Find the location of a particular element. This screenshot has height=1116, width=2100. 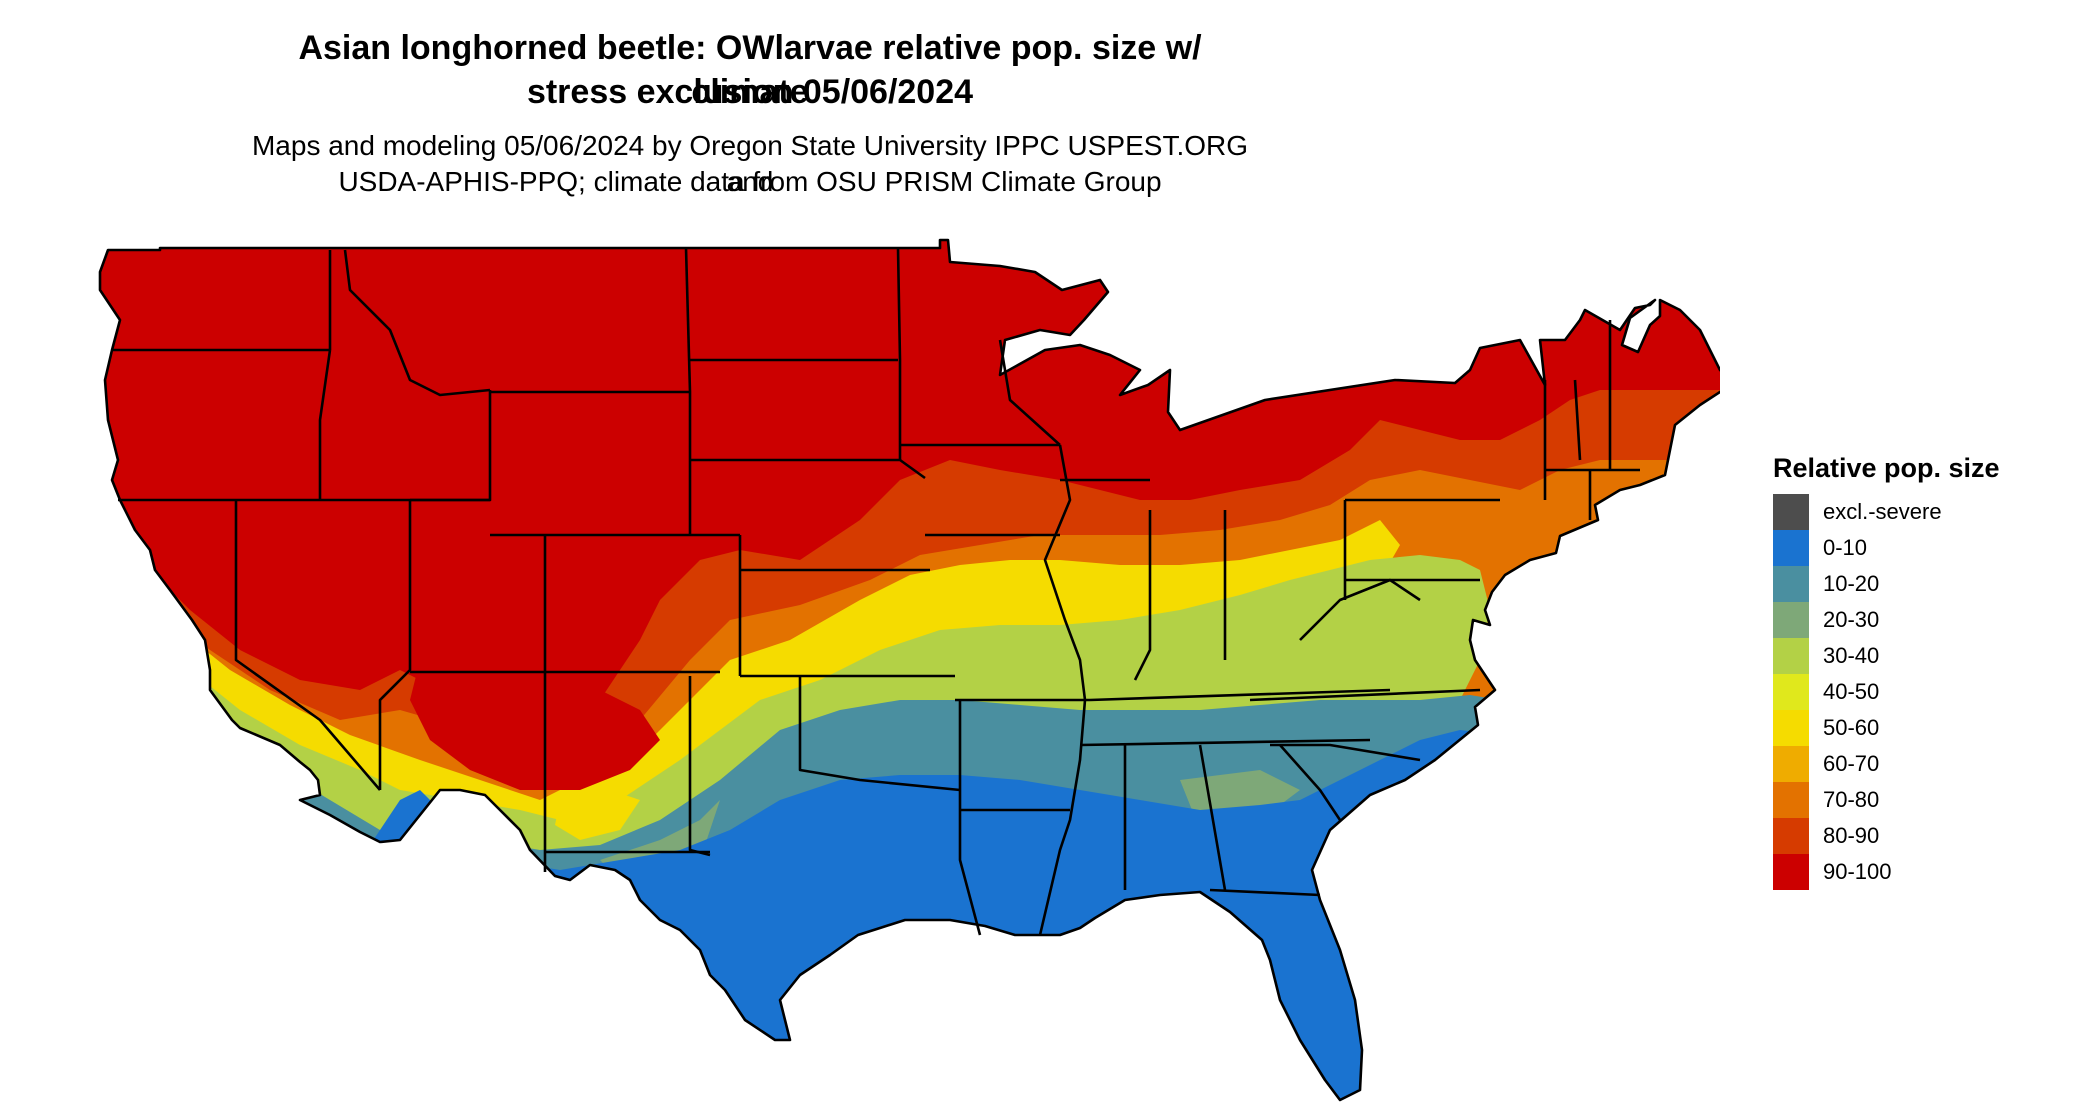

border-ok-tx-panhandle is located at coordinates (699, 766).